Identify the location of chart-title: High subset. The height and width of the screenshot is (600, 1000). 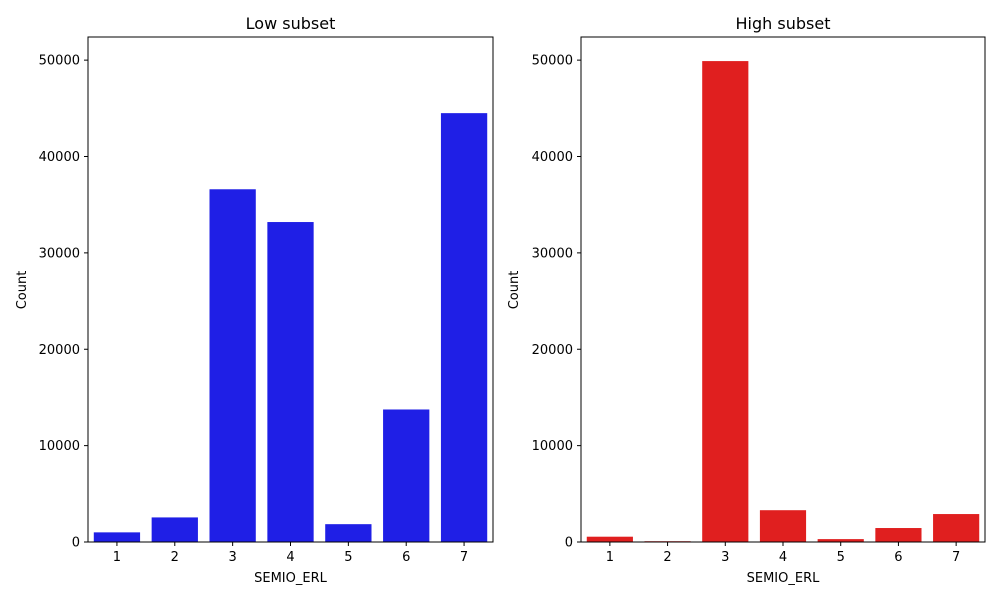
(783, 23).